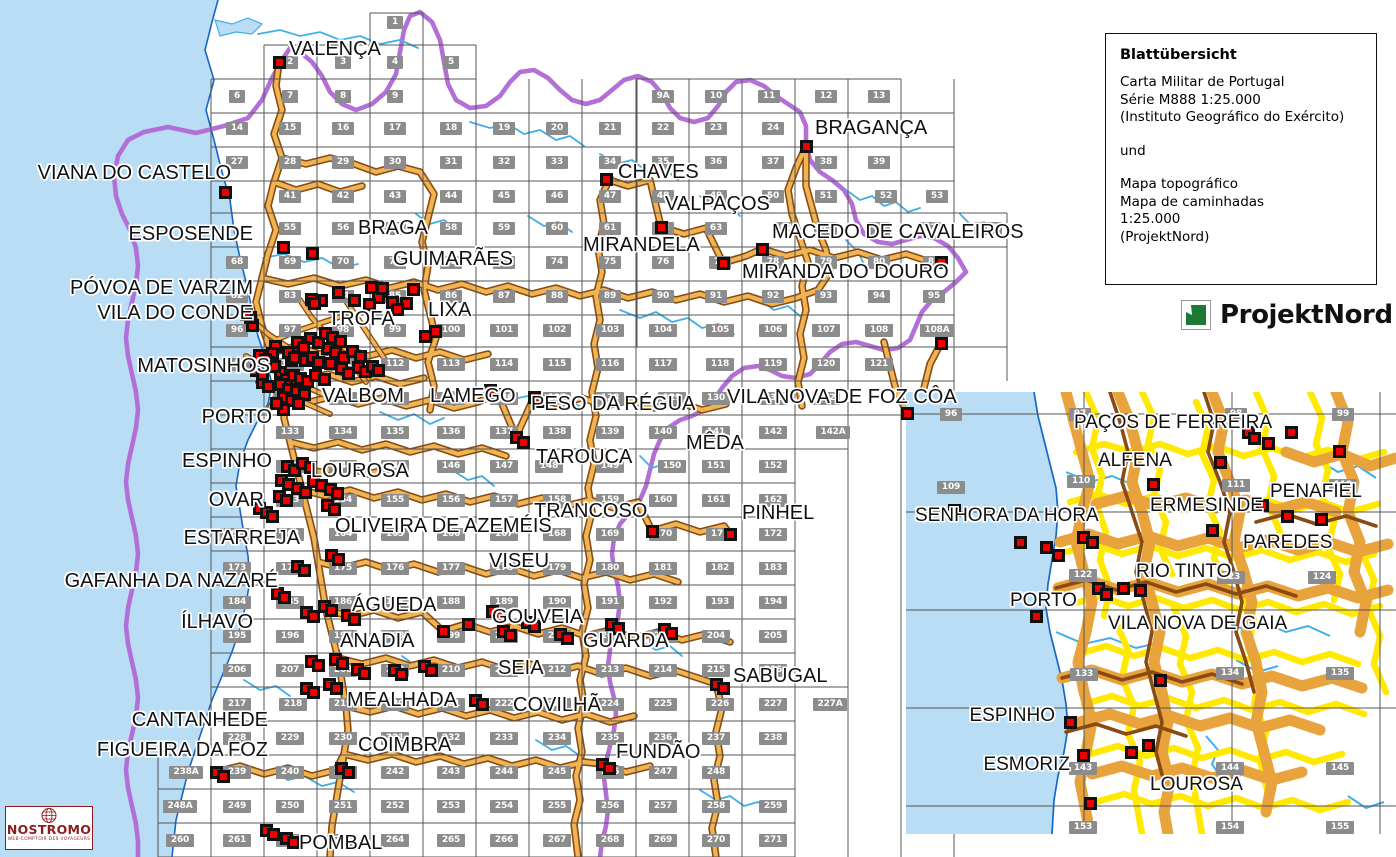 The image size is (1396, 857). Describe the element at coordinates (343, 806) in the screenshot. I see `sheet-number-badge: 251` at that location.